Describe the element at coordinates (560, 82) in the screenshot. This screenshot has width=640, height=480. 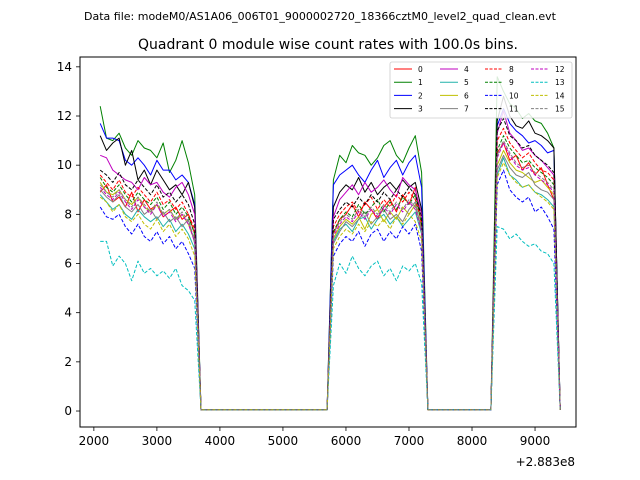
I see `legend-label-13: 13` at that location.